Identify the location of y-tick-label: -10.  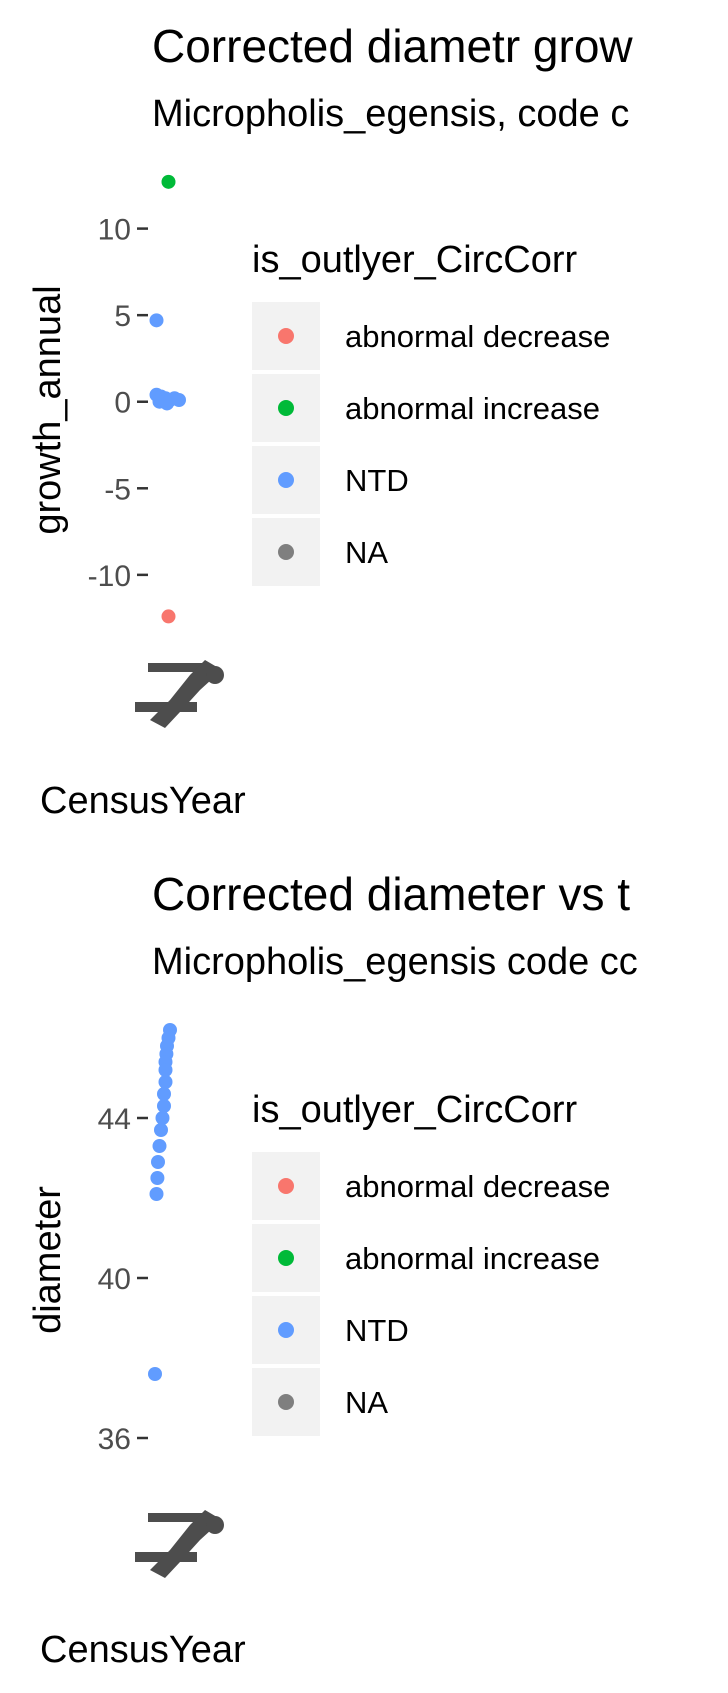
(109, 576).